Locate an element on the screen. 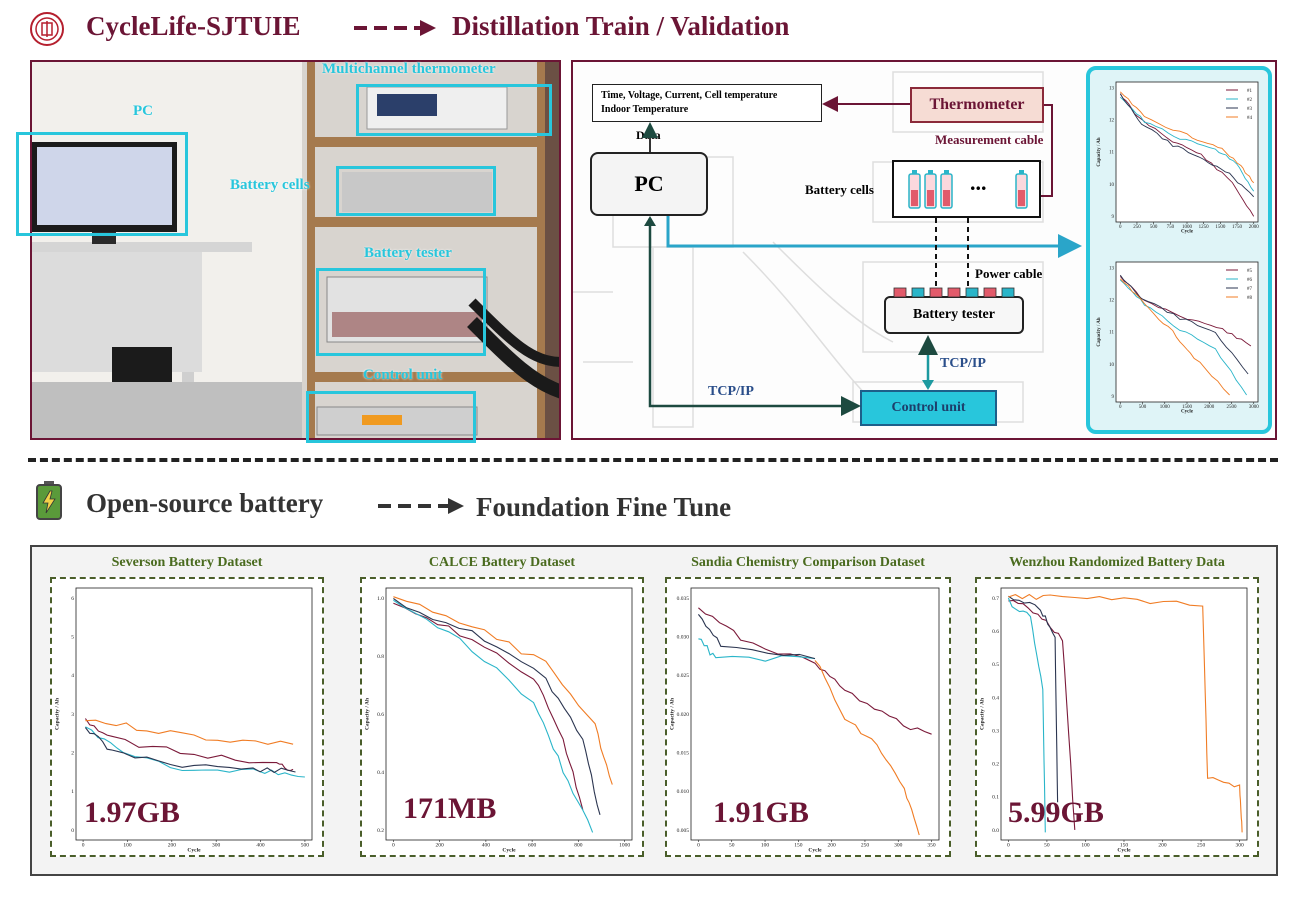  legend-label: #6 is located at coordinates (1250, 280).